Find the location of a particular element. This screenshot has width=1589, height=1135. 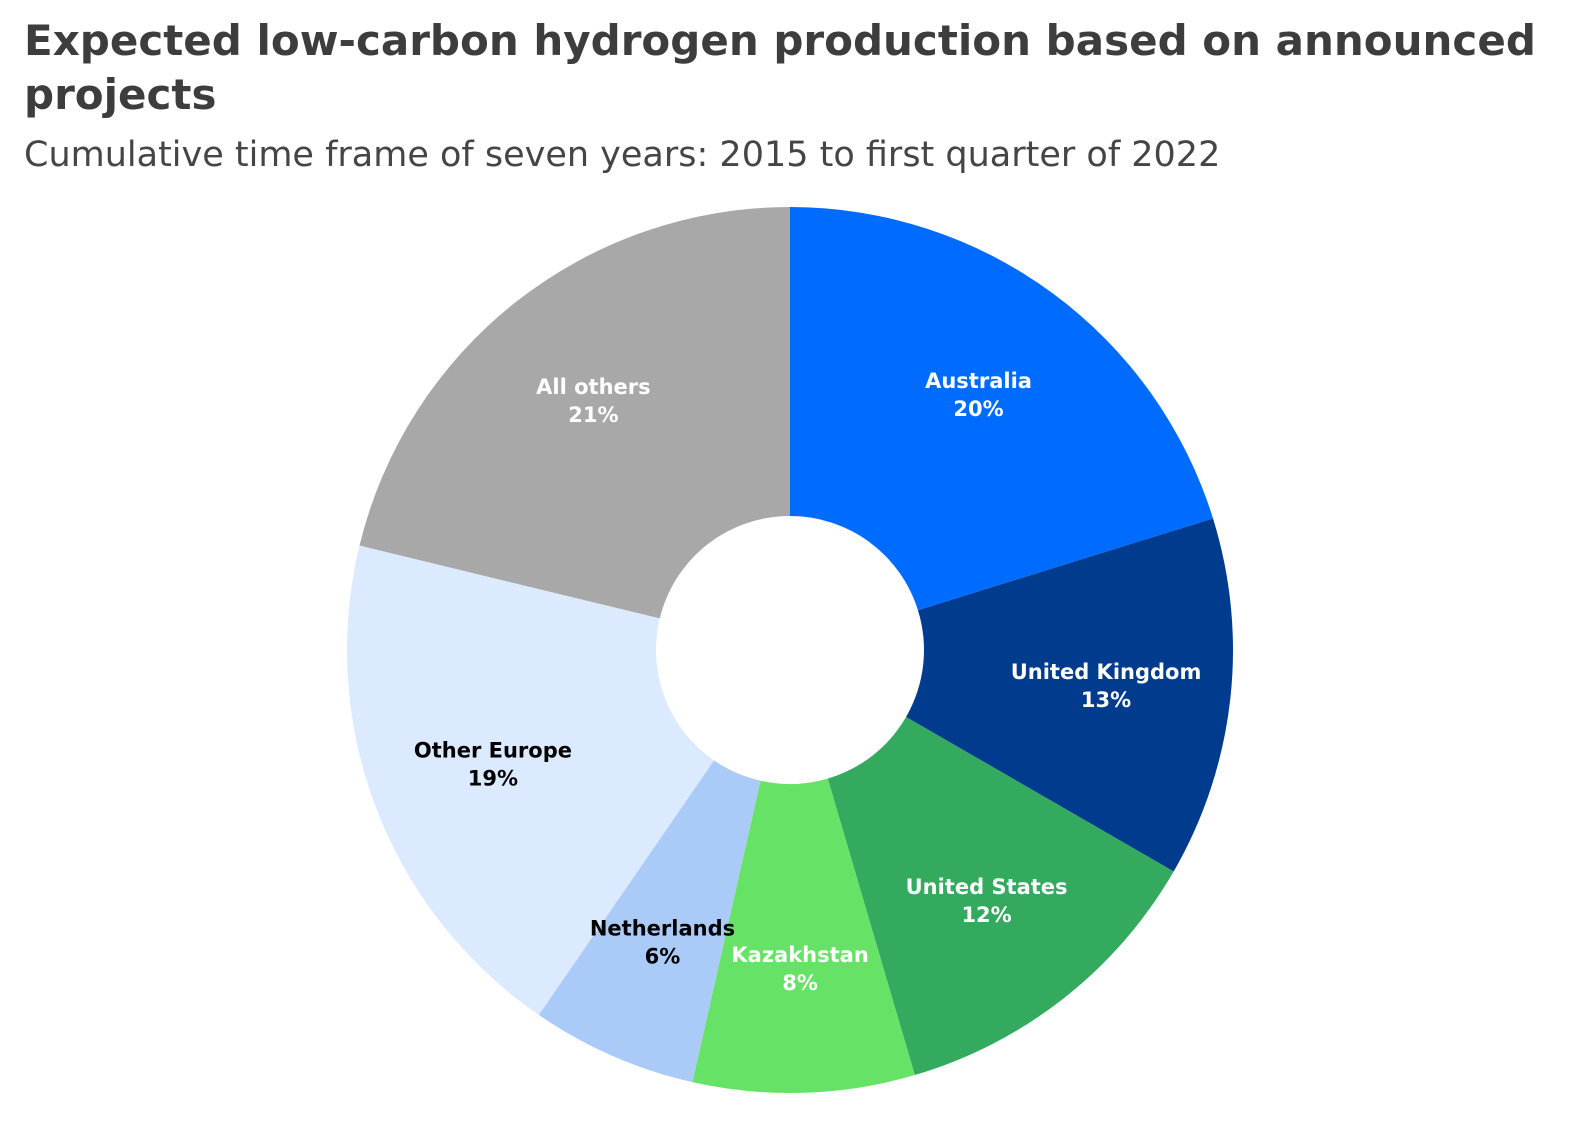

slice-australia is located at coordinates (1002, 409).